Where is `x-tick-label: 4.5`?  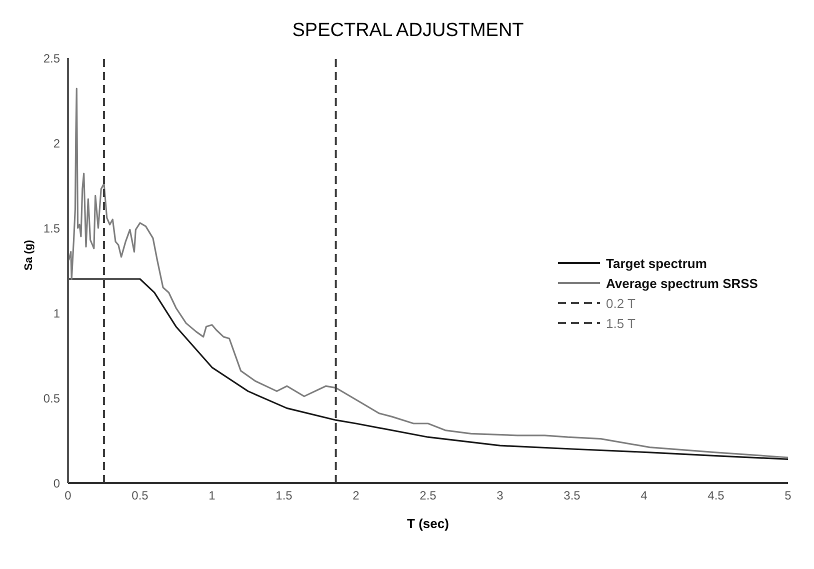 x-tick-label: 4.5 is located at coordinates (716, 495).